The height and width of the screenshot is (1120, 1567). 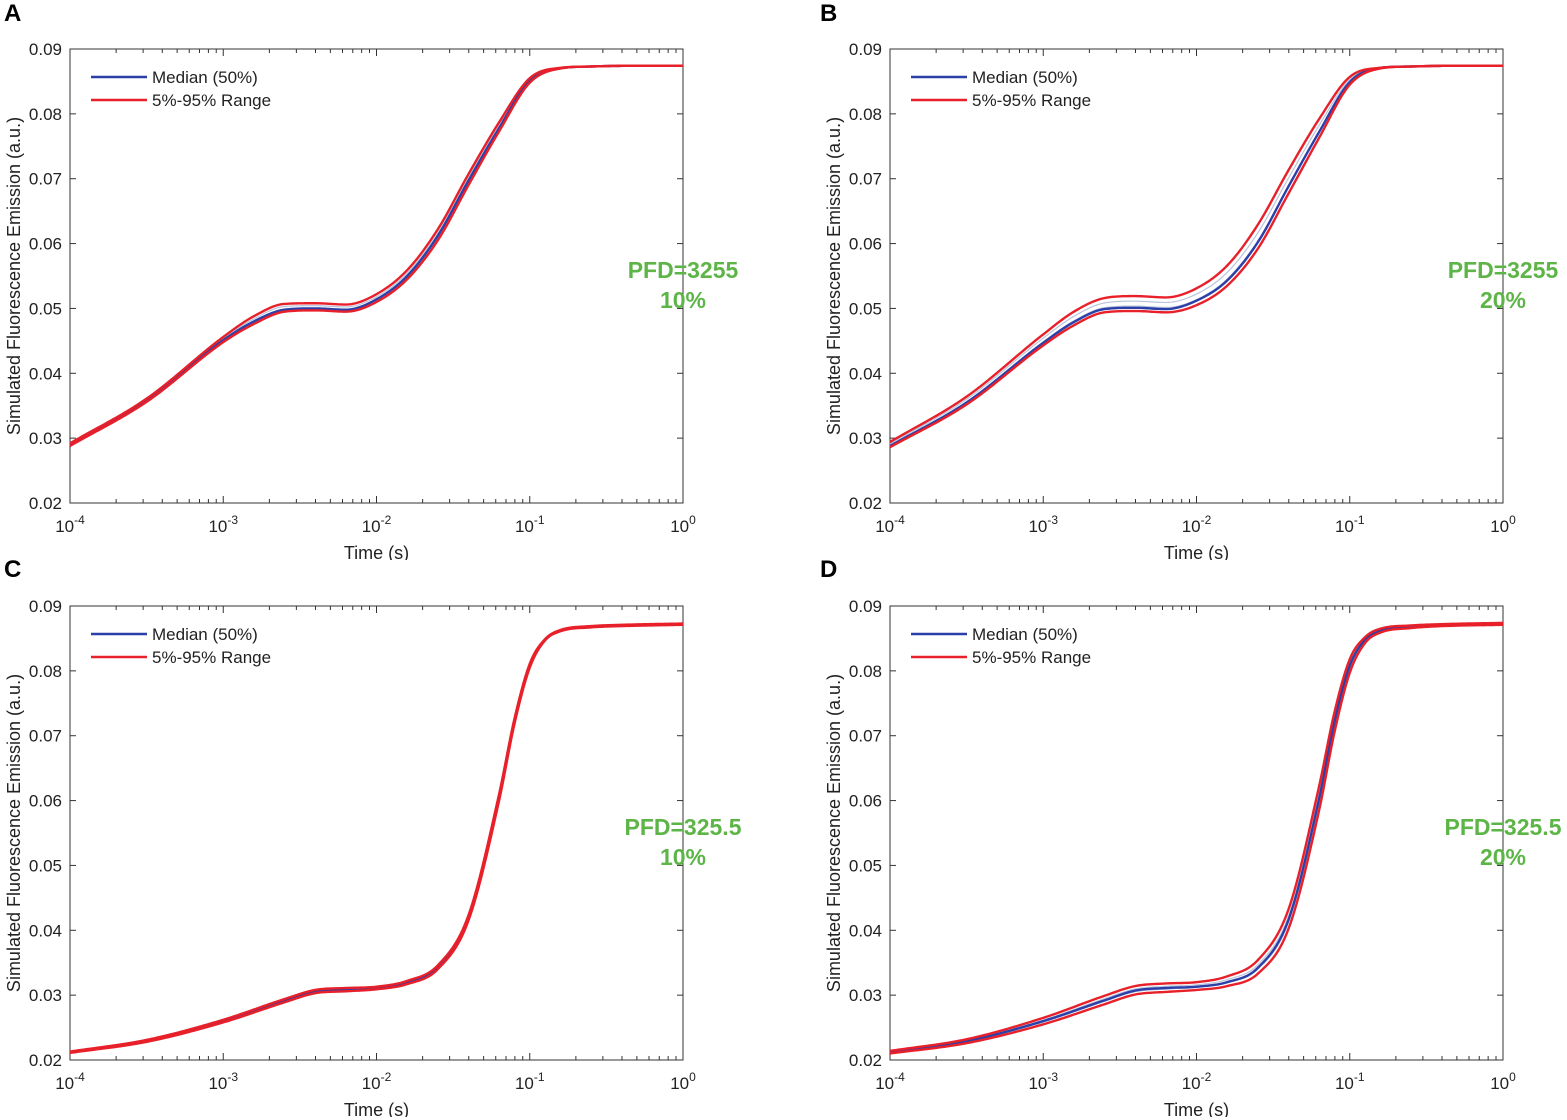 I want to click on chart-a-xtick-exp: -4, so click(x=79, y=520).